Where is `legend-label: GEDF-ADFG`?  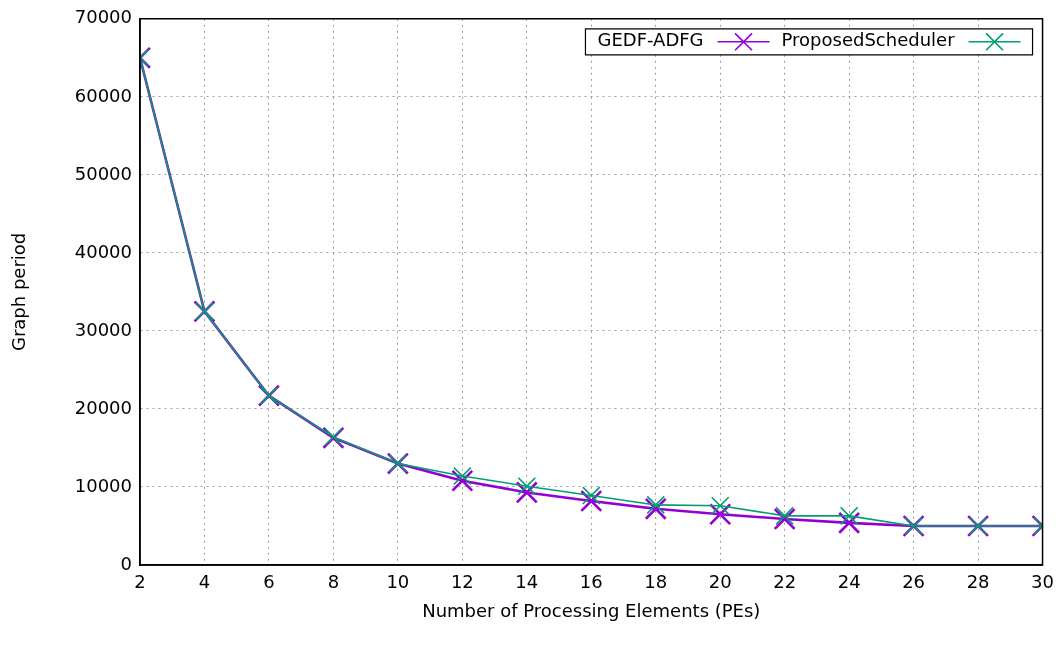 legend-label: GEDF-ADFG is located at coordinates (650, 40).